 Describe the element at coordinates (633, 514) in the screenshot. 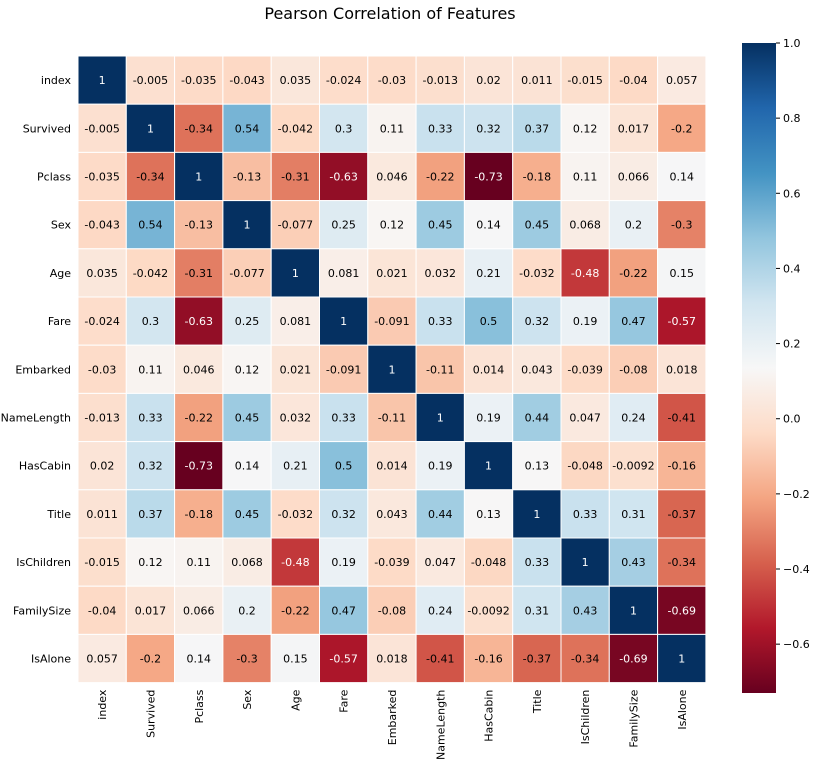

I see `cell-value-label: 0.31` at that location.